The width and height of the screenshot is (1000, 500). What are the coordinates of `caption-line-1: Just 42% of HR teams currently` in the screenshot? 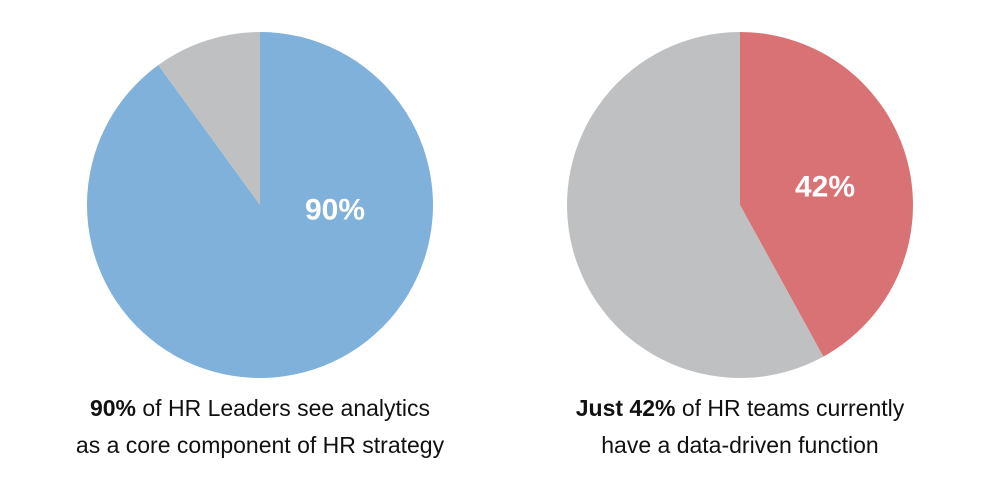 It's located at (740, 408).